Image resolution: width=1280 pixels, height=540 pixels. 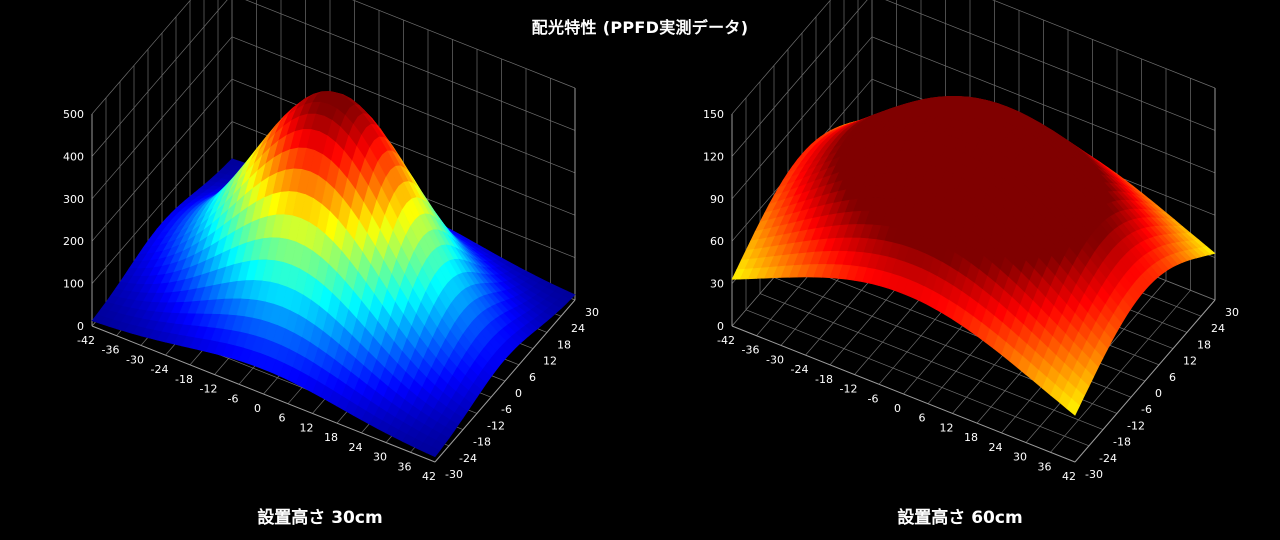 I want to click on figure-title: 配光特性 (PPFD実測データ), so click(x=640, y=27).